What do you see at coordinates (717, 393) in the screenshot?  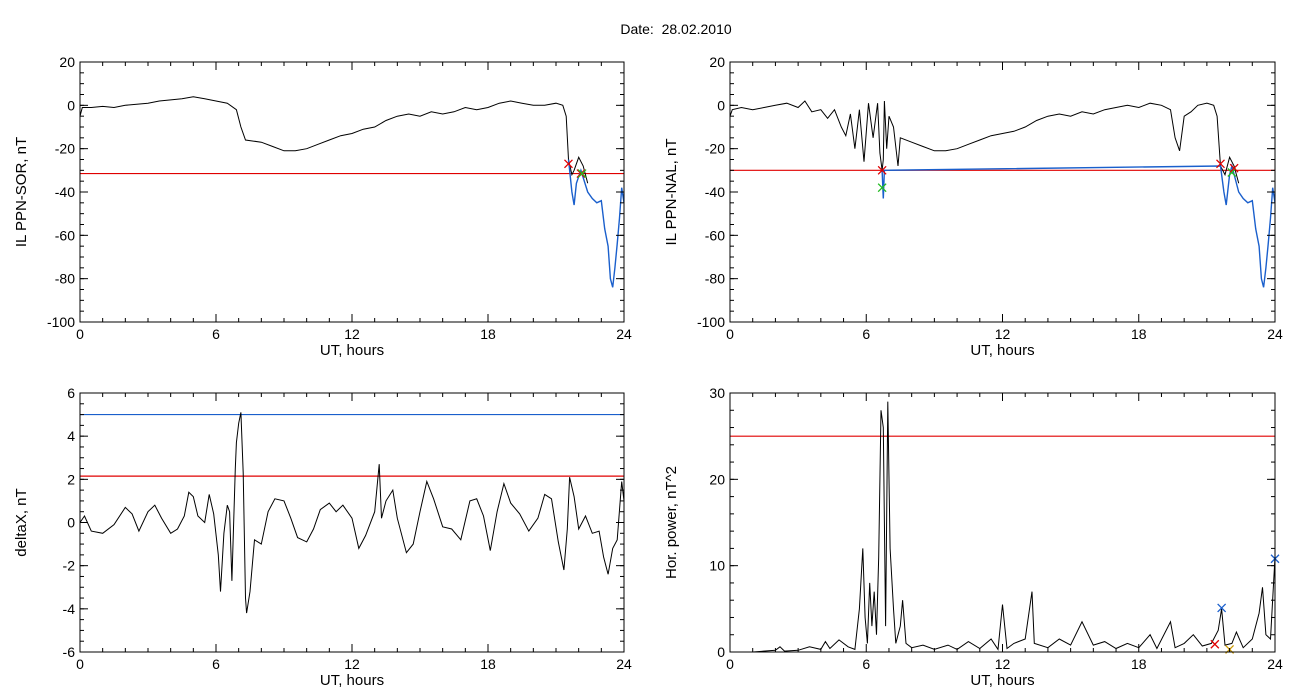 I see `y-tick-label: 30` at bounding box center [717, 393].